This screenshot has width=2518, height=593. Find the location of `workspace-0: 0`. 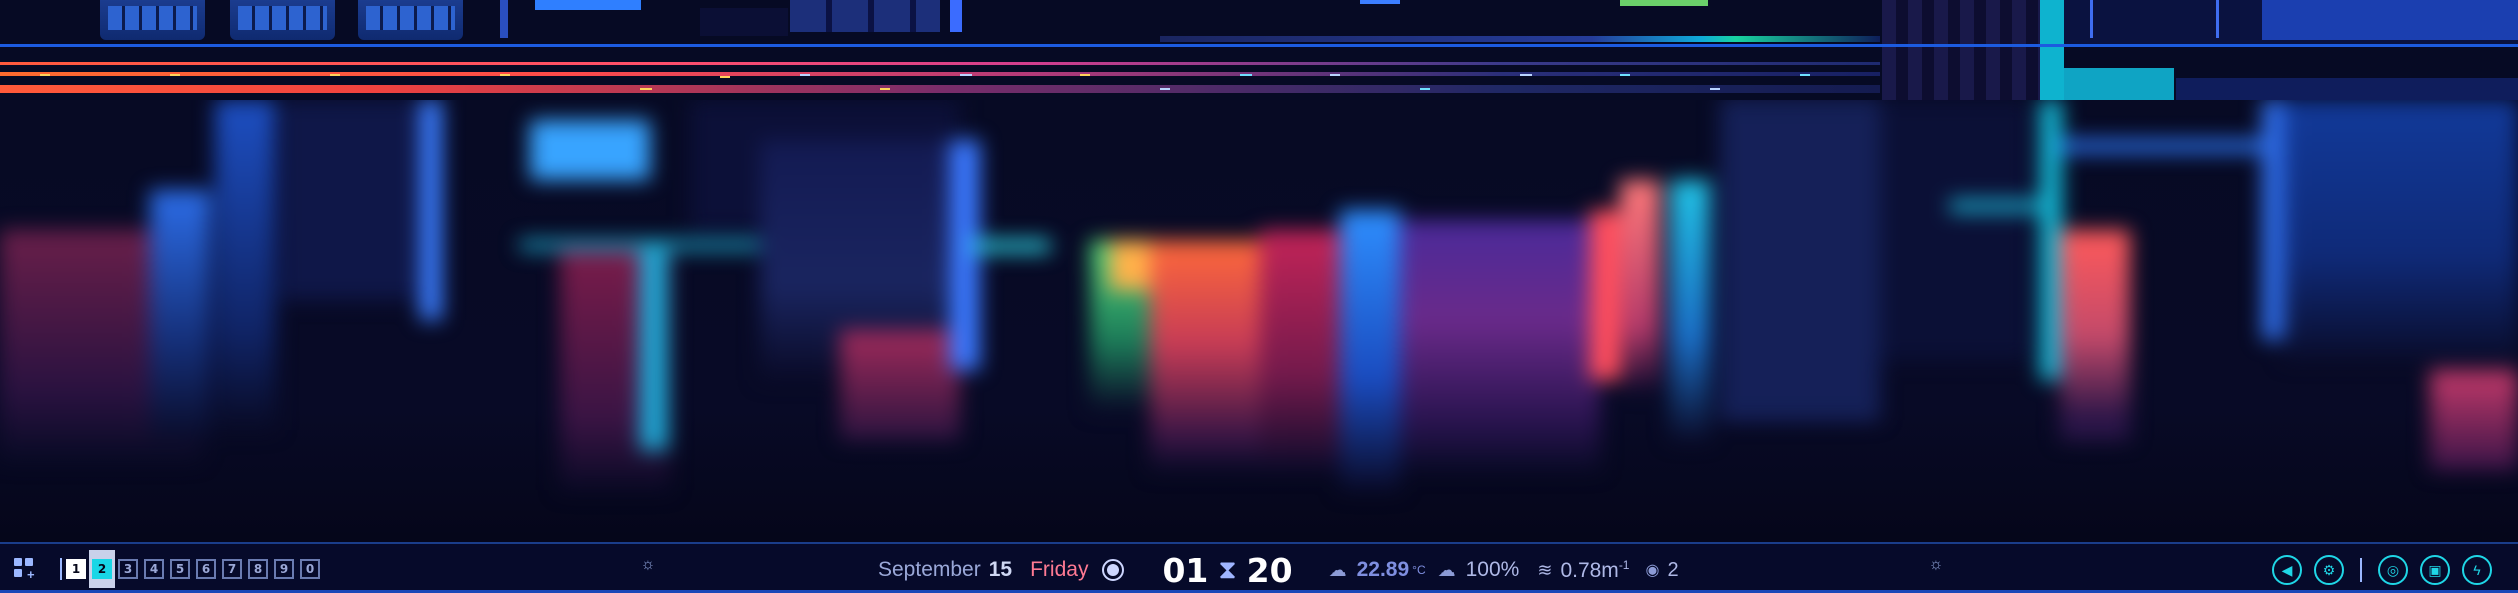

workspace-0: 0 is located at coordinates (310, 569).